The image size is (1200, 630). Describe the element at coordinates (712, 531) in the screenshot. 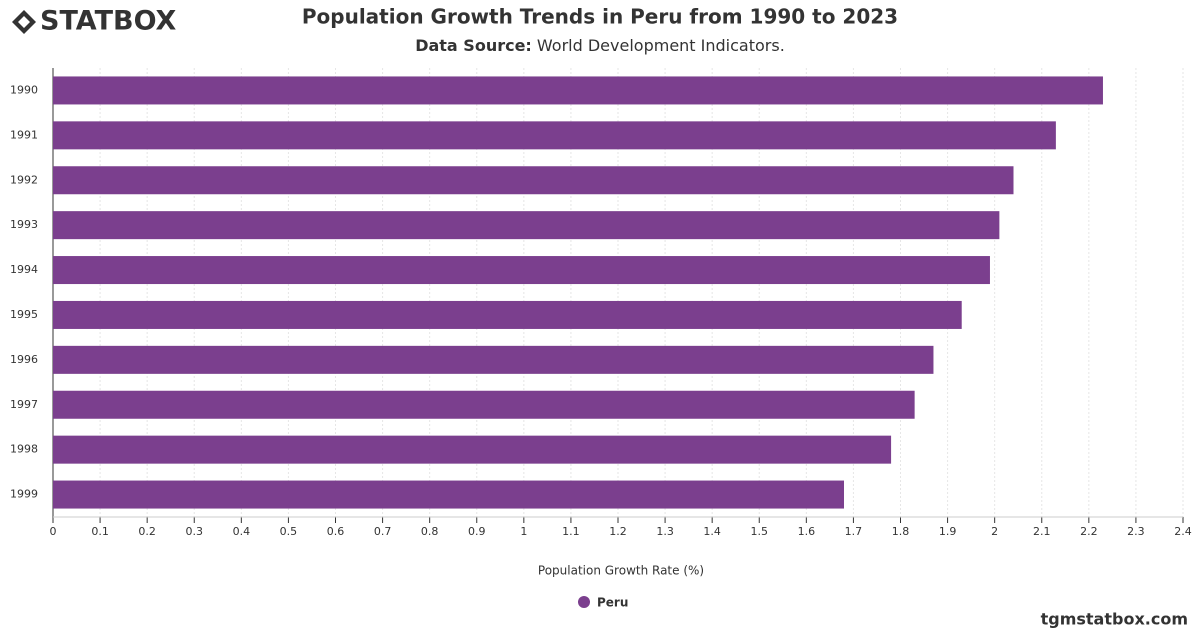

I see `x-tick-label: 1.4` at that location.